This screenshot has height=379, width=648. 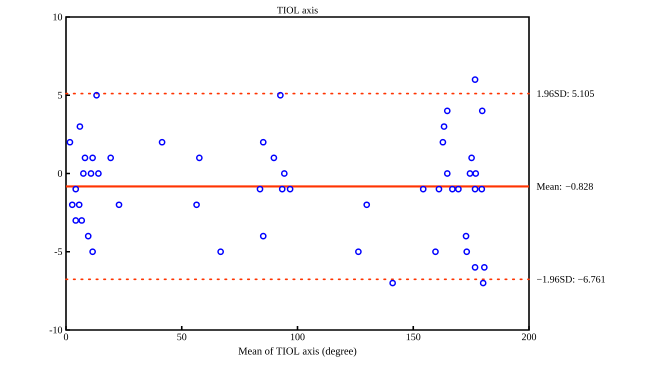 I want to click on x-tick-label: 50, so click(x=181, y=337).